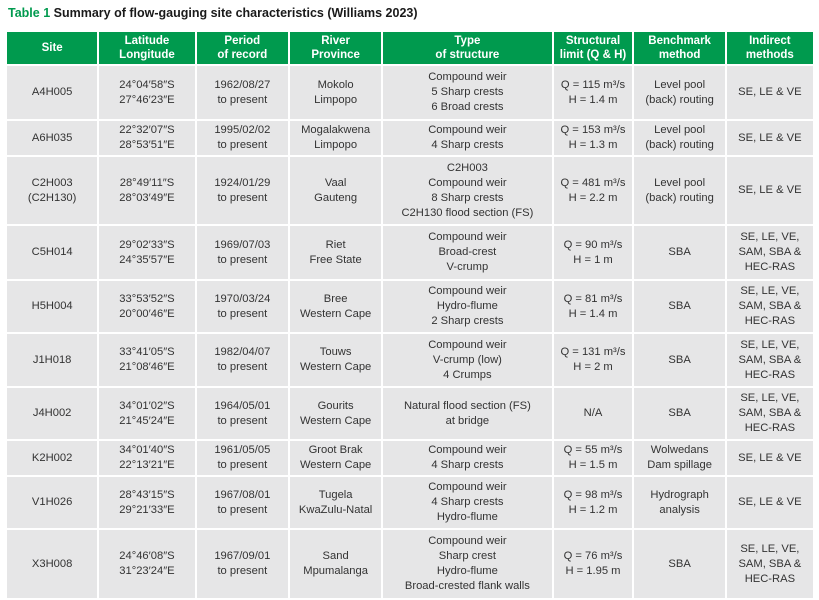 This screenshot has width=819, height=600. Describe the element at coordinates (335, 450) in the screenshot. I see `cell-line: Groot Brak` at that location.